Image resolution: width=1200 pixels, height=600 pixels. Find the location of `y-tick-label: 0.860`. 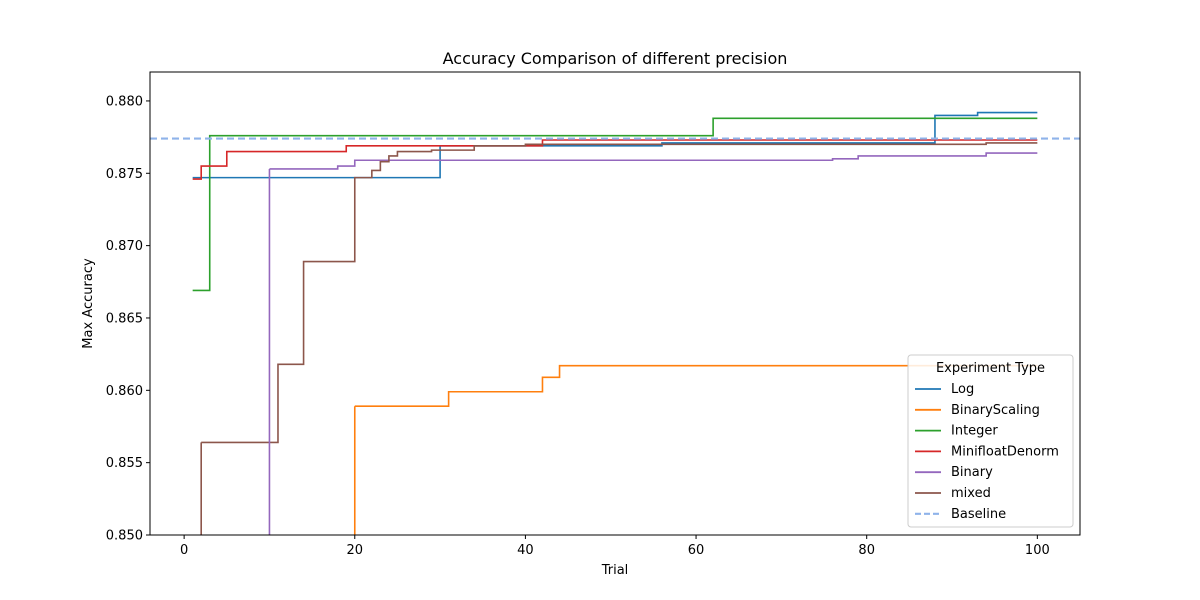

y-tick-label: 0.860 is located at coordinates (124, 391).